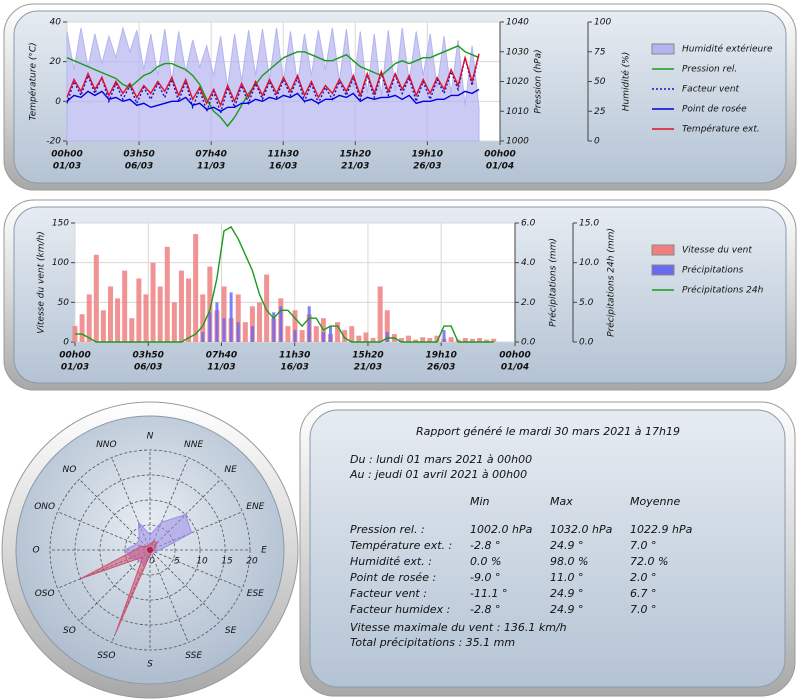 This screenshot has height=700, width=800. I want to click on grid-ring, so click(150, 550).